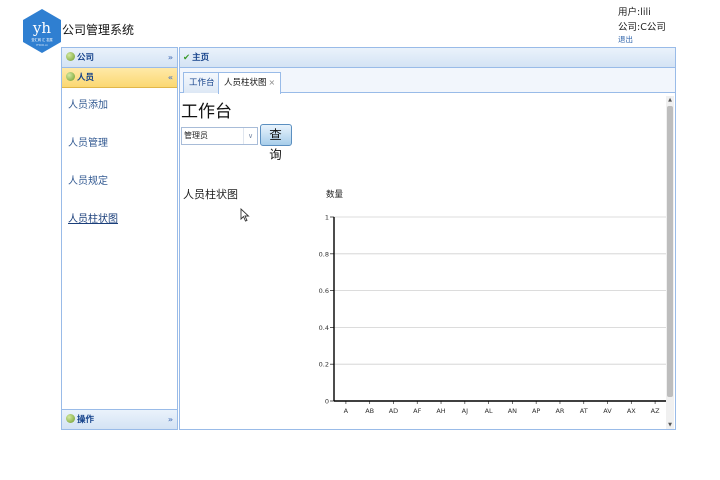 This screenshot has width=720, height=480. Describe the element at coordinates (272, 82) in the screenshot. I see `close-icon: ×` at that location.